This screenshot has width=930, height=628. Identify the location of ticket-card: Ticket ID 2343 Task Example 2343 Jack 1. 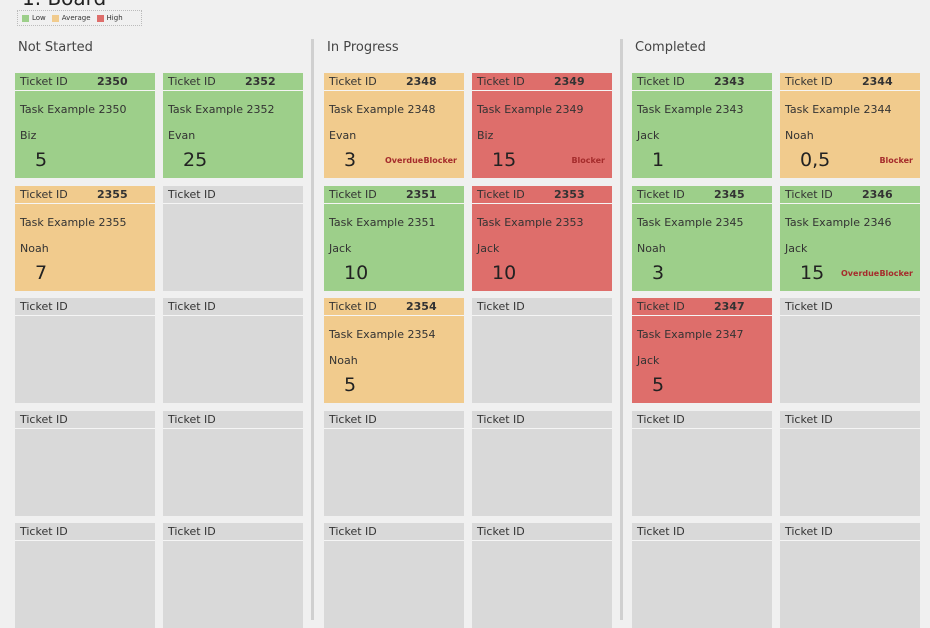
(702, 125).